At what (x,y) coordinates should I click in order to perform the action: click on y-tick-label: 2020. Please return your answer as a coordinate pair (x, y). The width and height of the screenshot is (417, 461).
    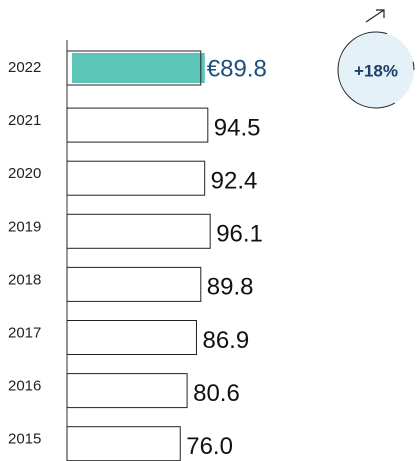
    Looking at the image, I should click on (24, 173).